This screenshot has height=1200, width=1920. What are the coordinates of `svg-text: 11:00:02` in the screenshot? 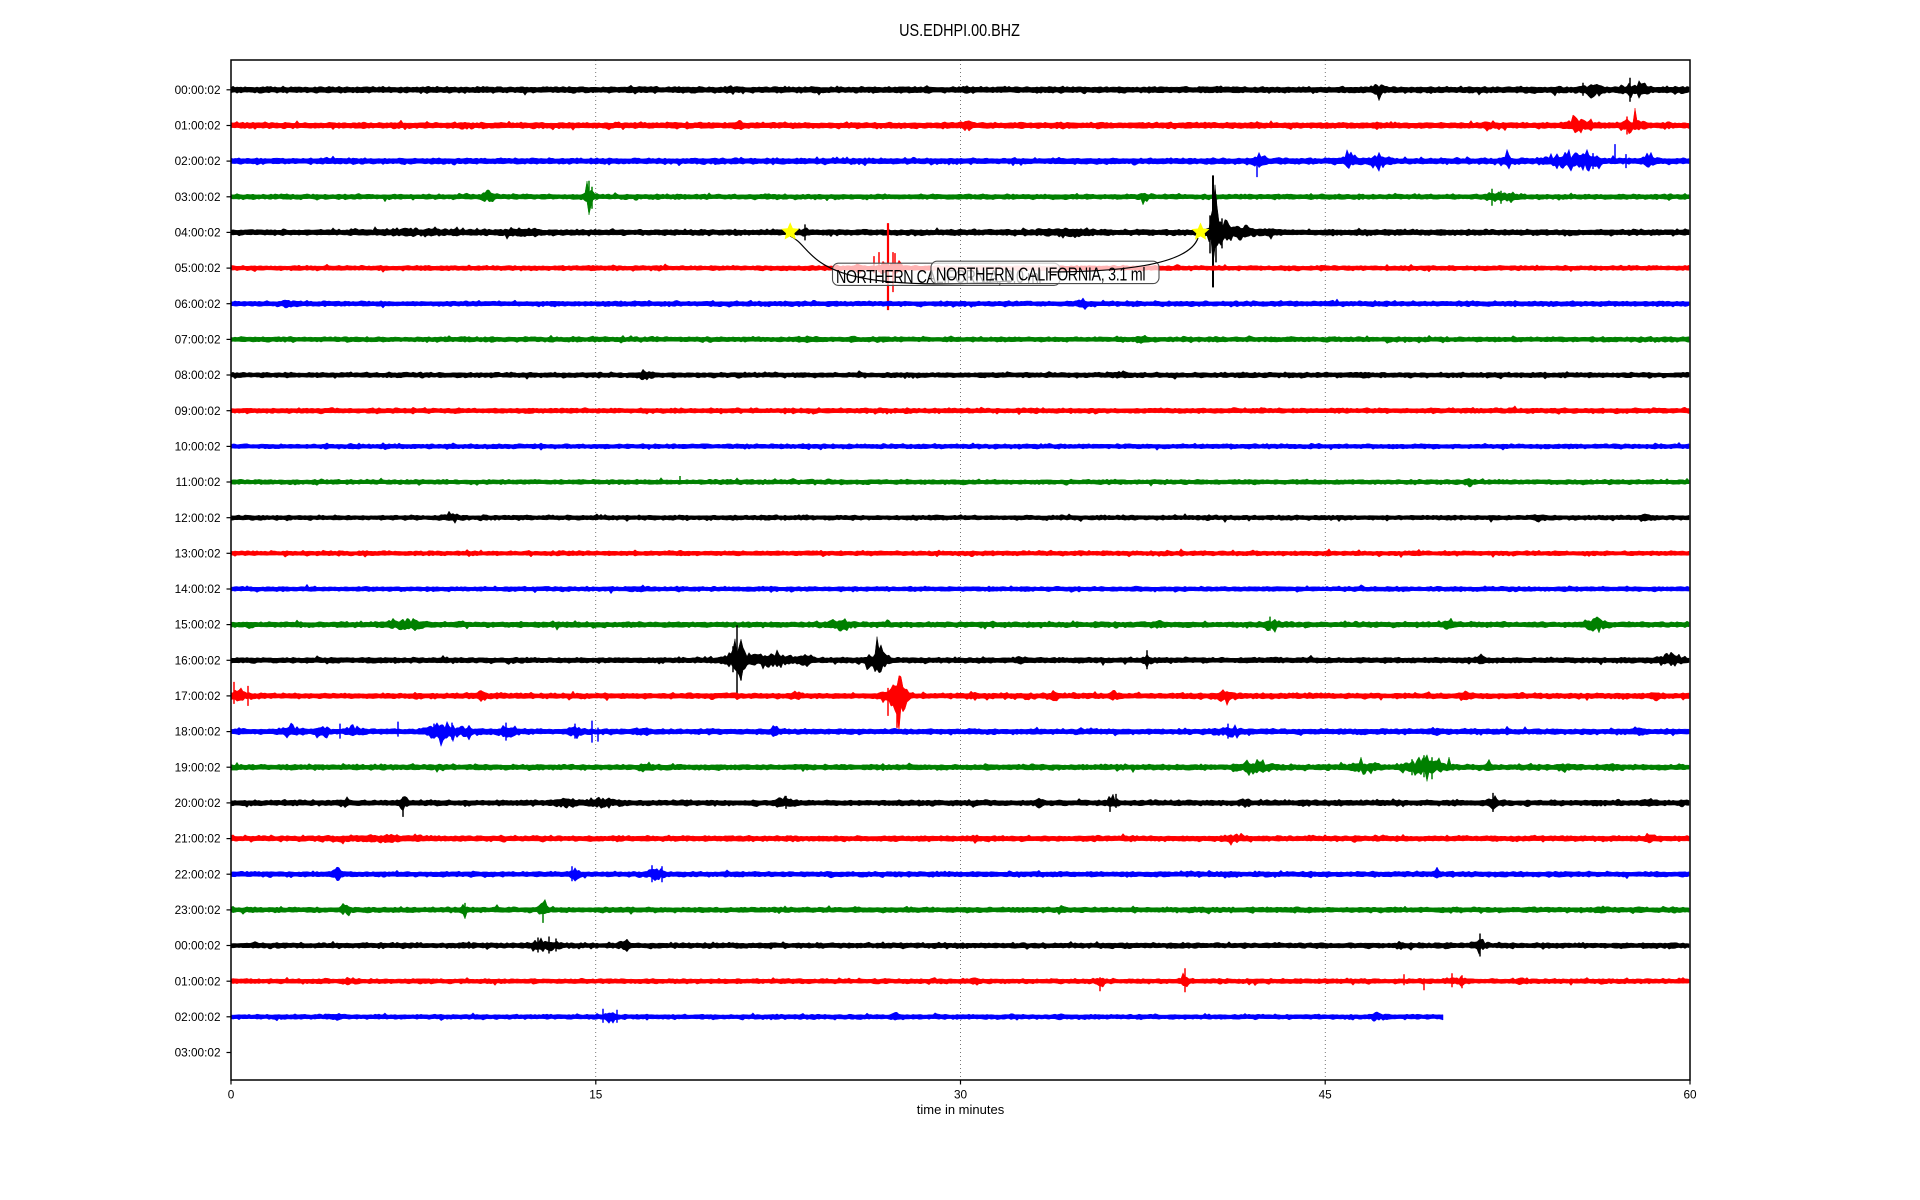 It's located at (197, 482).